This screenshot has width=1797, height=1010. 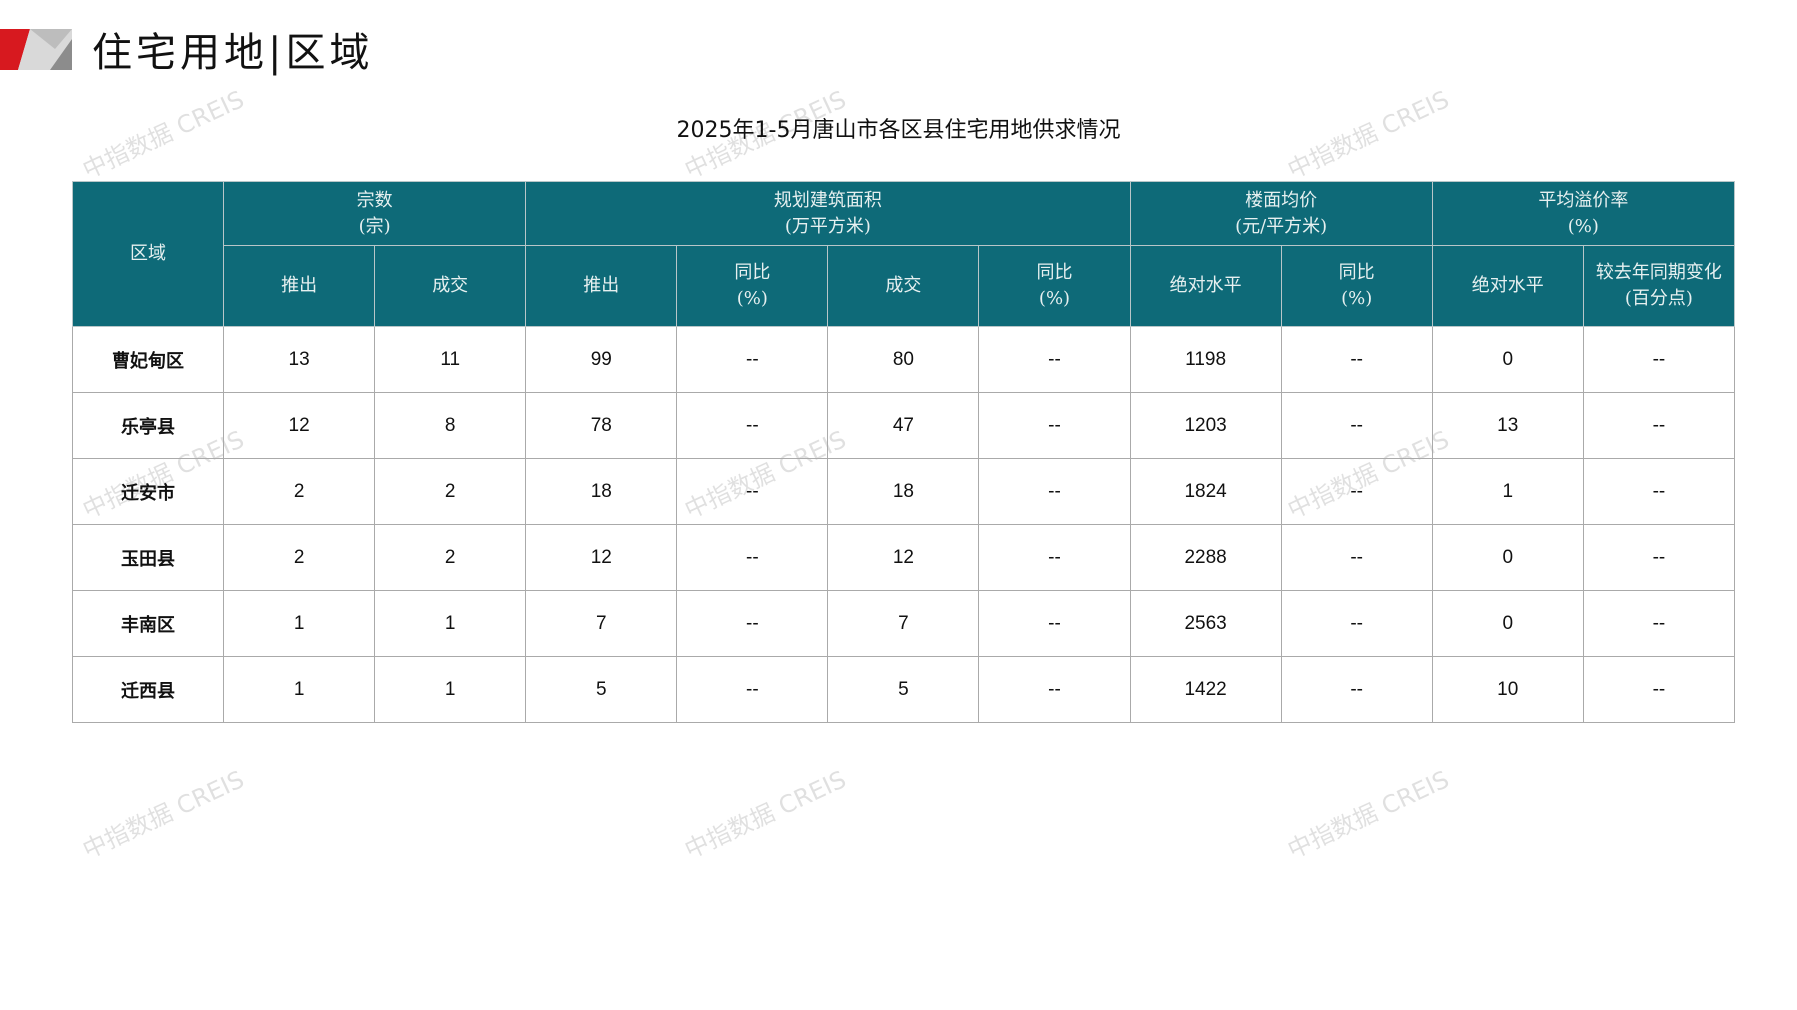 I want to click on table-title: 2025年1-5月唐山市各区县住宅用地供求情况, so click(x=898, y=130).